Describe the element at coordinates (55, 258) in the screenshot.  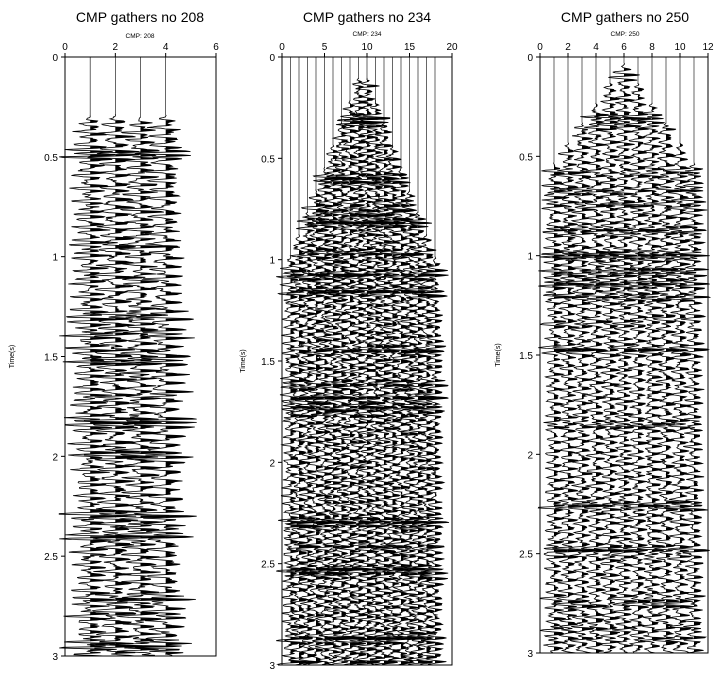
I see `y-tick-label: 1` at that location.